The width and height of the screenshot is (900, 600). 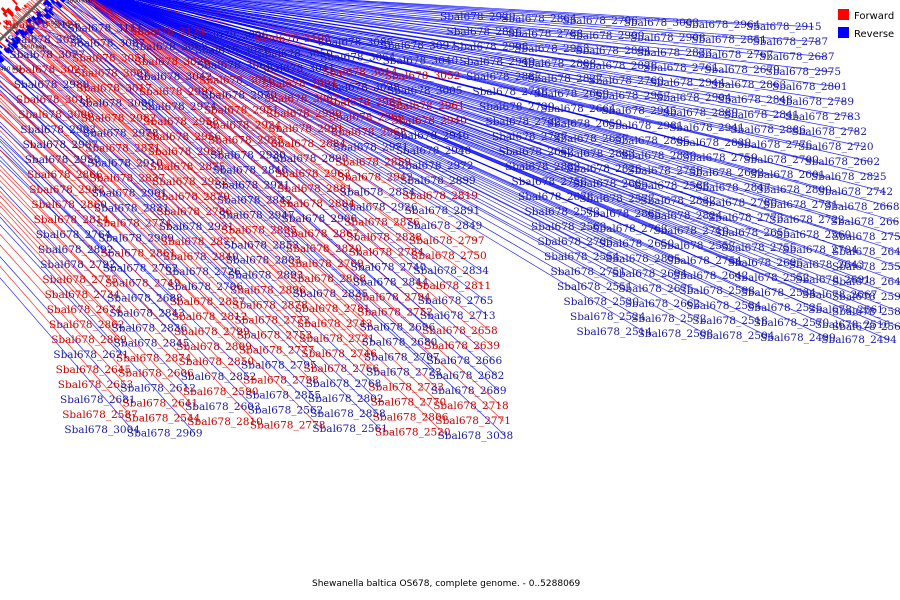 I want to click on gene-label: Sbal678_2759, so click(x=720, y=158).